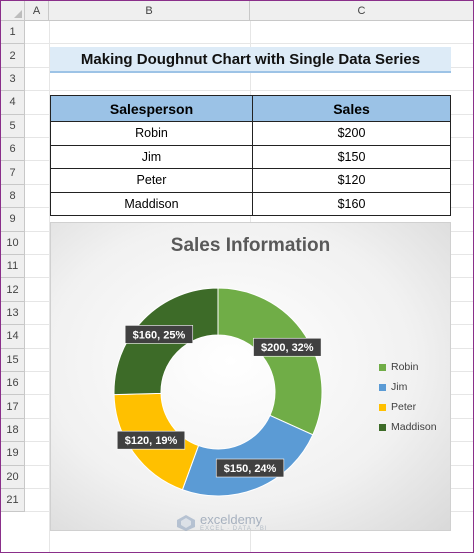 The image size is (474, 553). I want to click on column-gridline, so click(49, 287).